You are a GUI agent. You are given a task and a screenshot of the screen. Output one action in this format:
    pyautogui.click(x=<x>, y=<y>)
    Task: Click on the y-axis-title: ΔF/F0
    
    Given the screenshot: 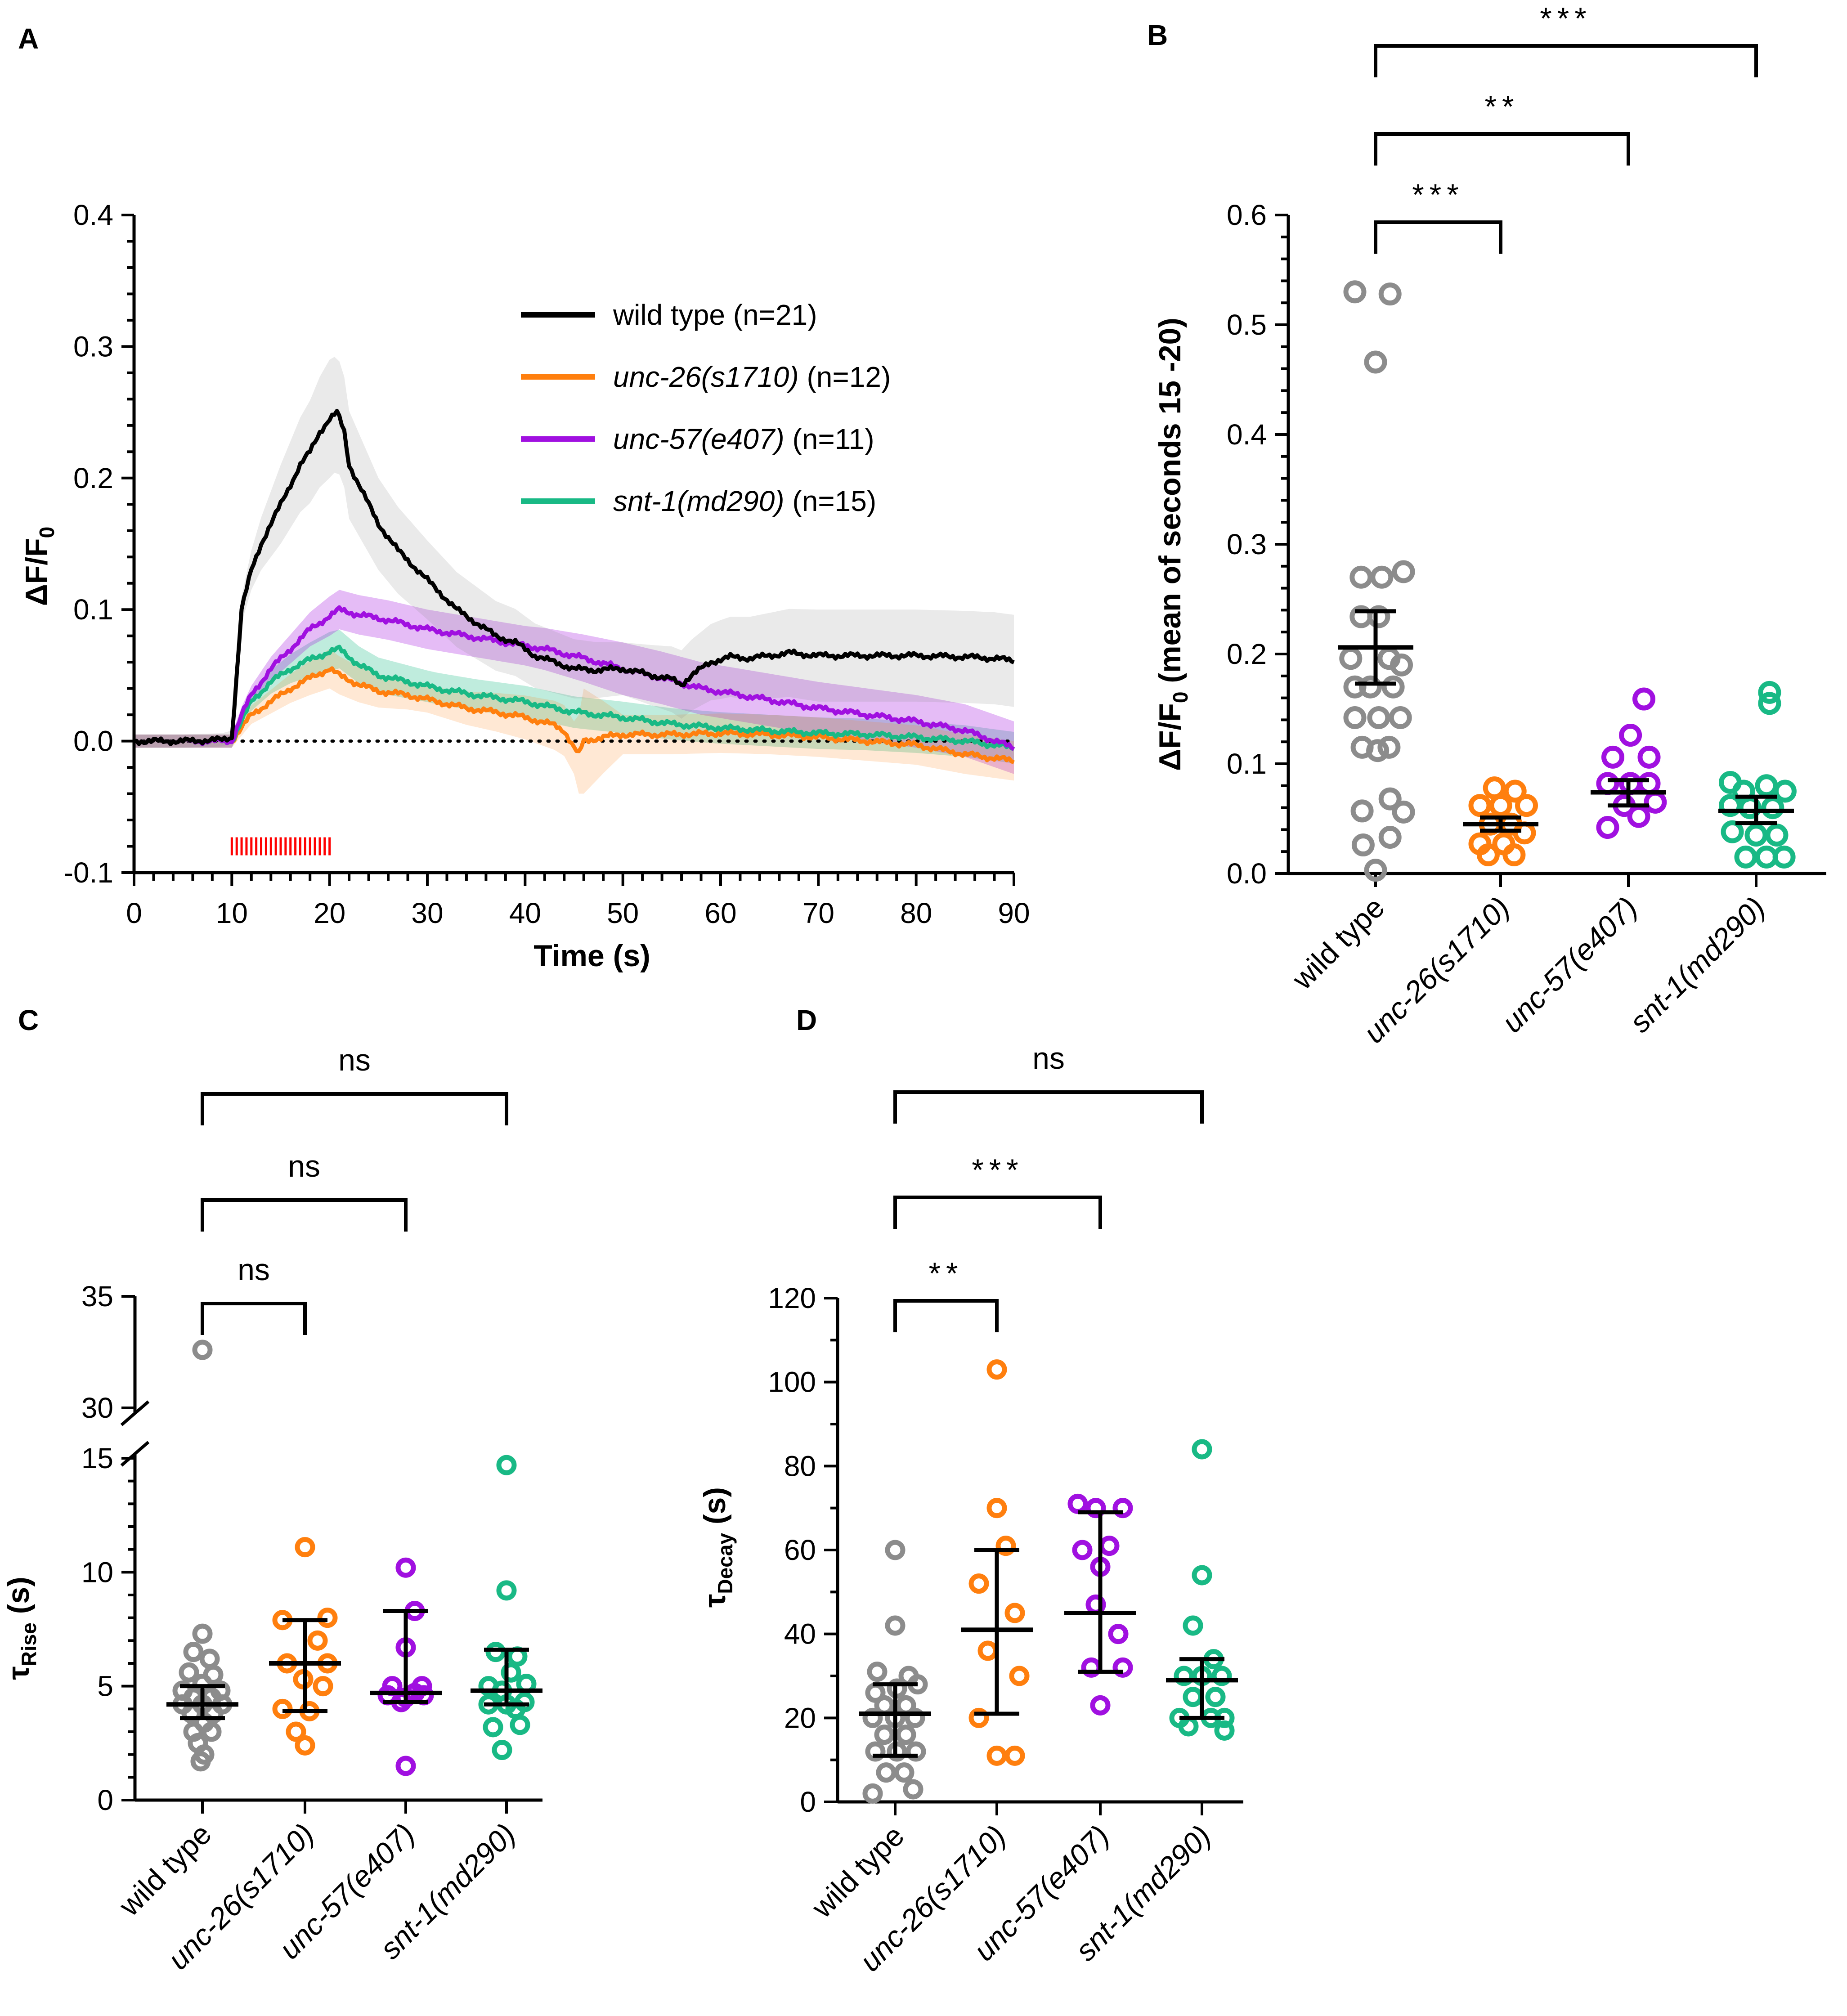 What is the action you would take?
    pyautogui.click(x=39, y=566)
    